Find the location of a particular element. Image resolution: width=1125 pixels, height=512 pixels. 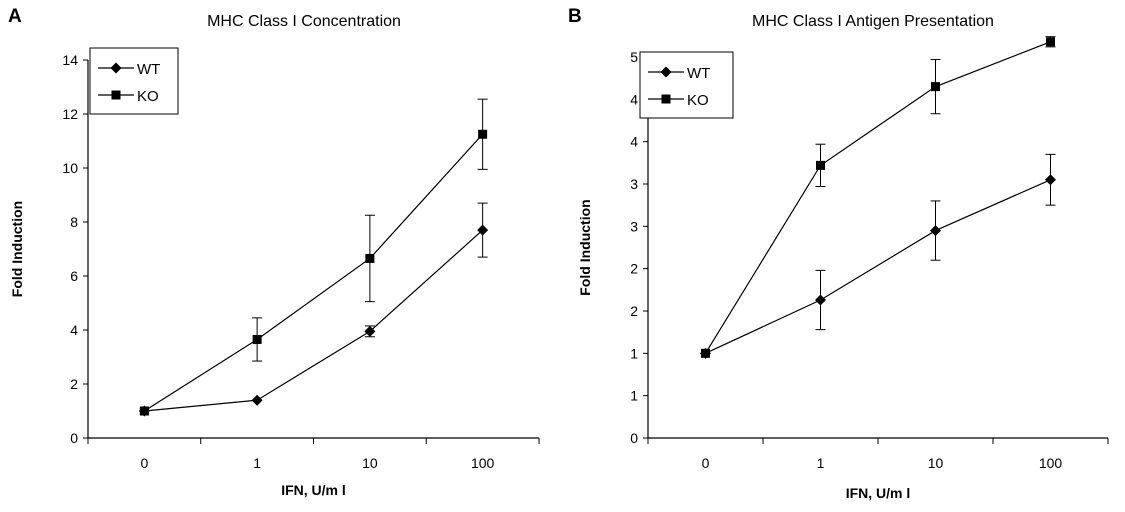

chart-a-x-tick-label: 100 is located at coordinates (483, 463).